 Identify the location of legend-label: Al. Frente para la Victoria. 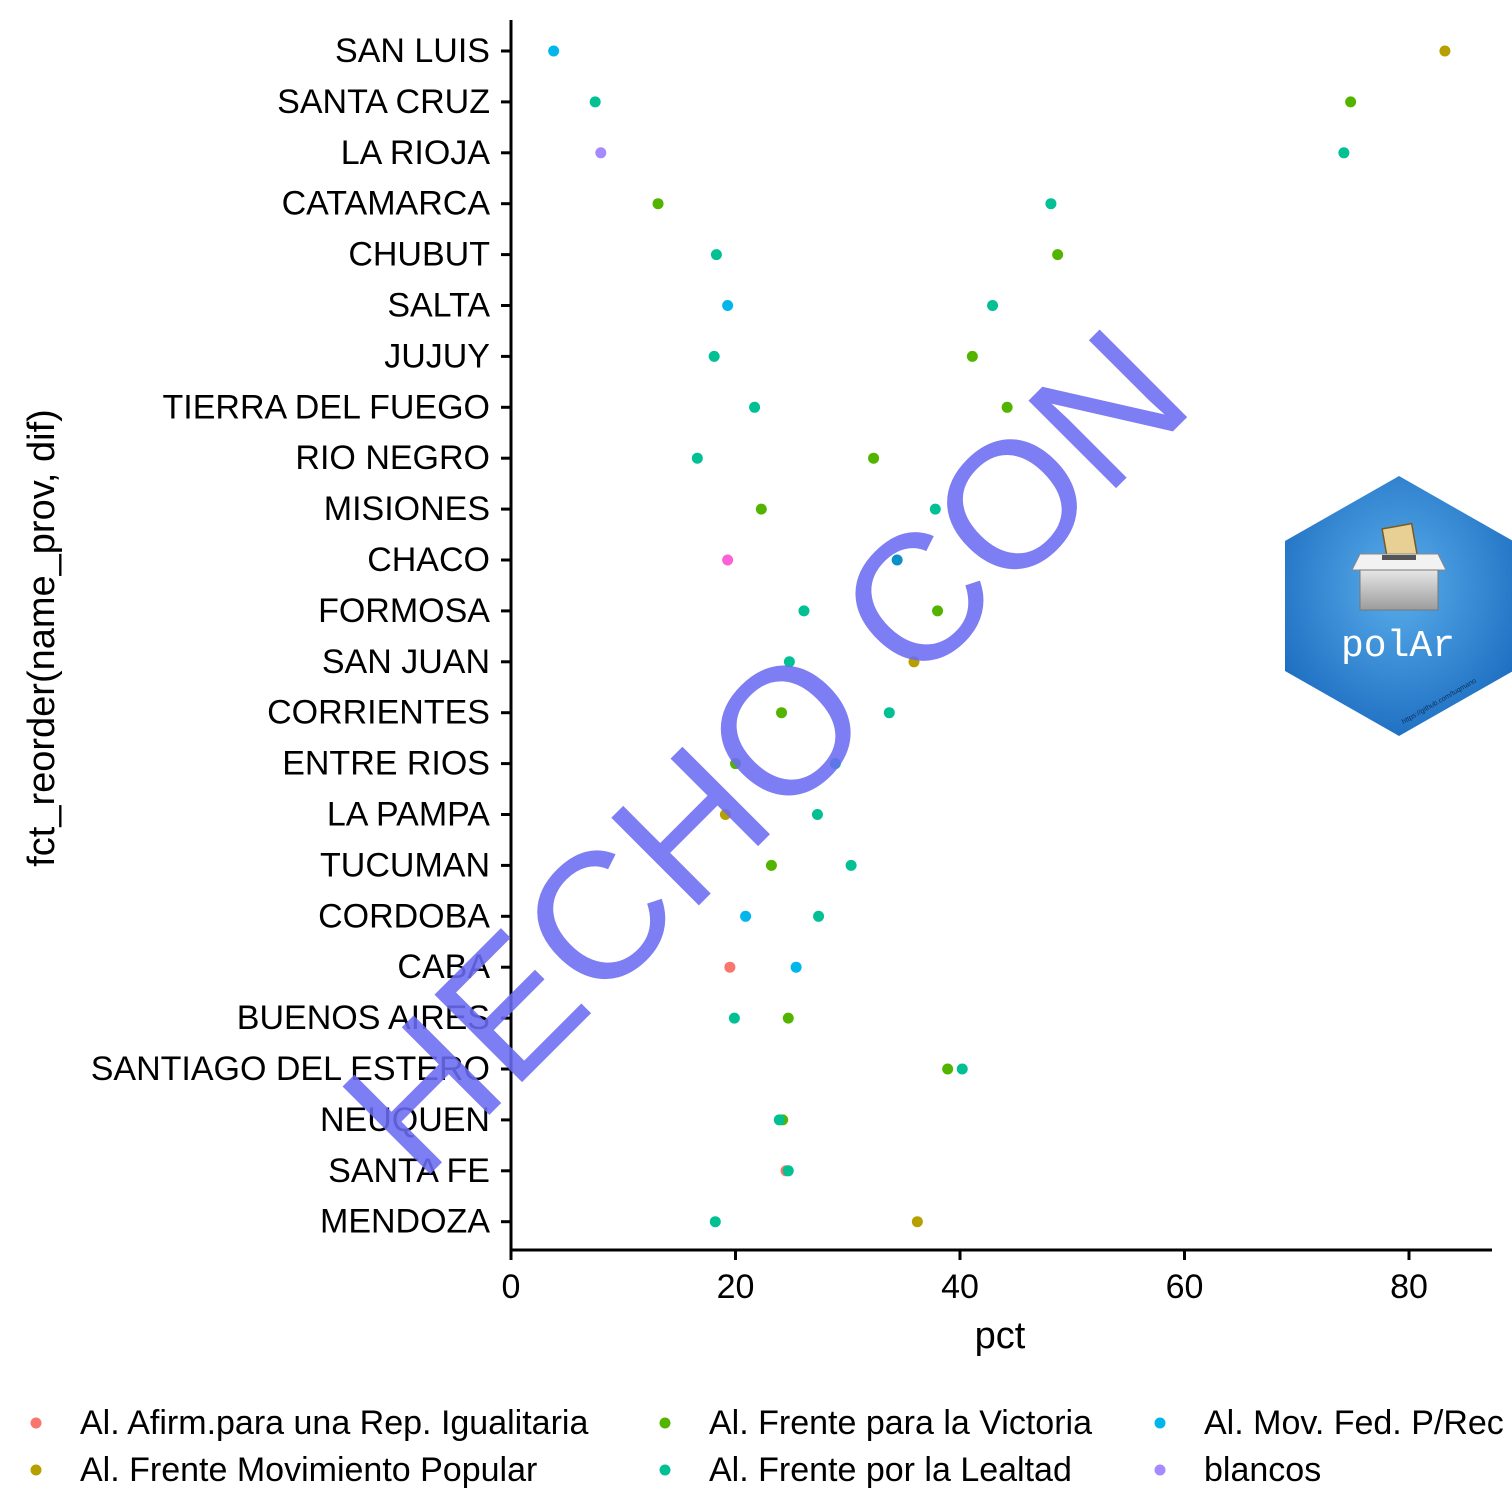
(900, 1423).